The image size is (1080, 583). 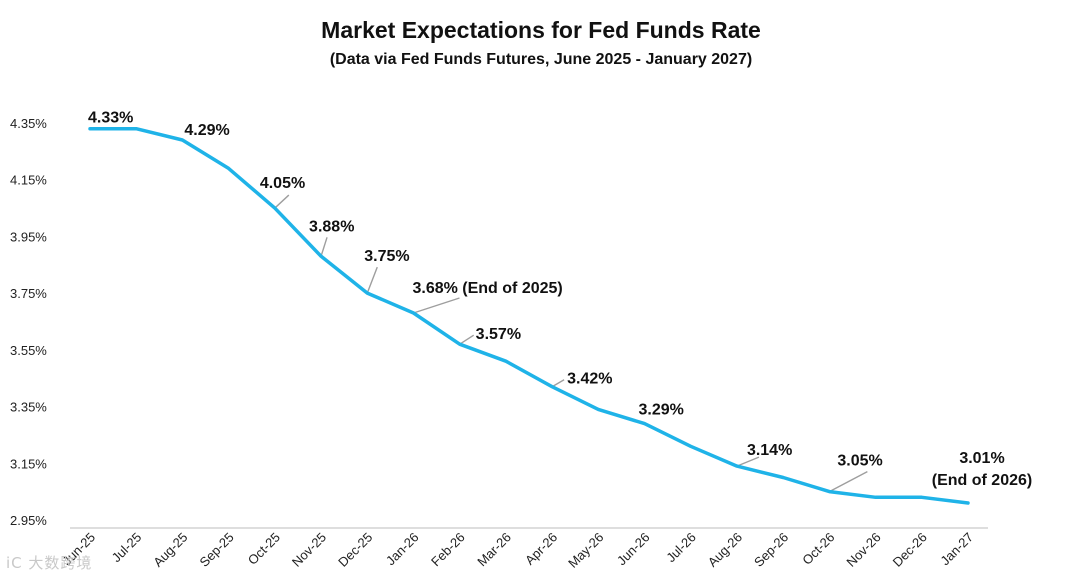 I want to click on x-tick-label: Jan-26, so click(x=402, y=549).